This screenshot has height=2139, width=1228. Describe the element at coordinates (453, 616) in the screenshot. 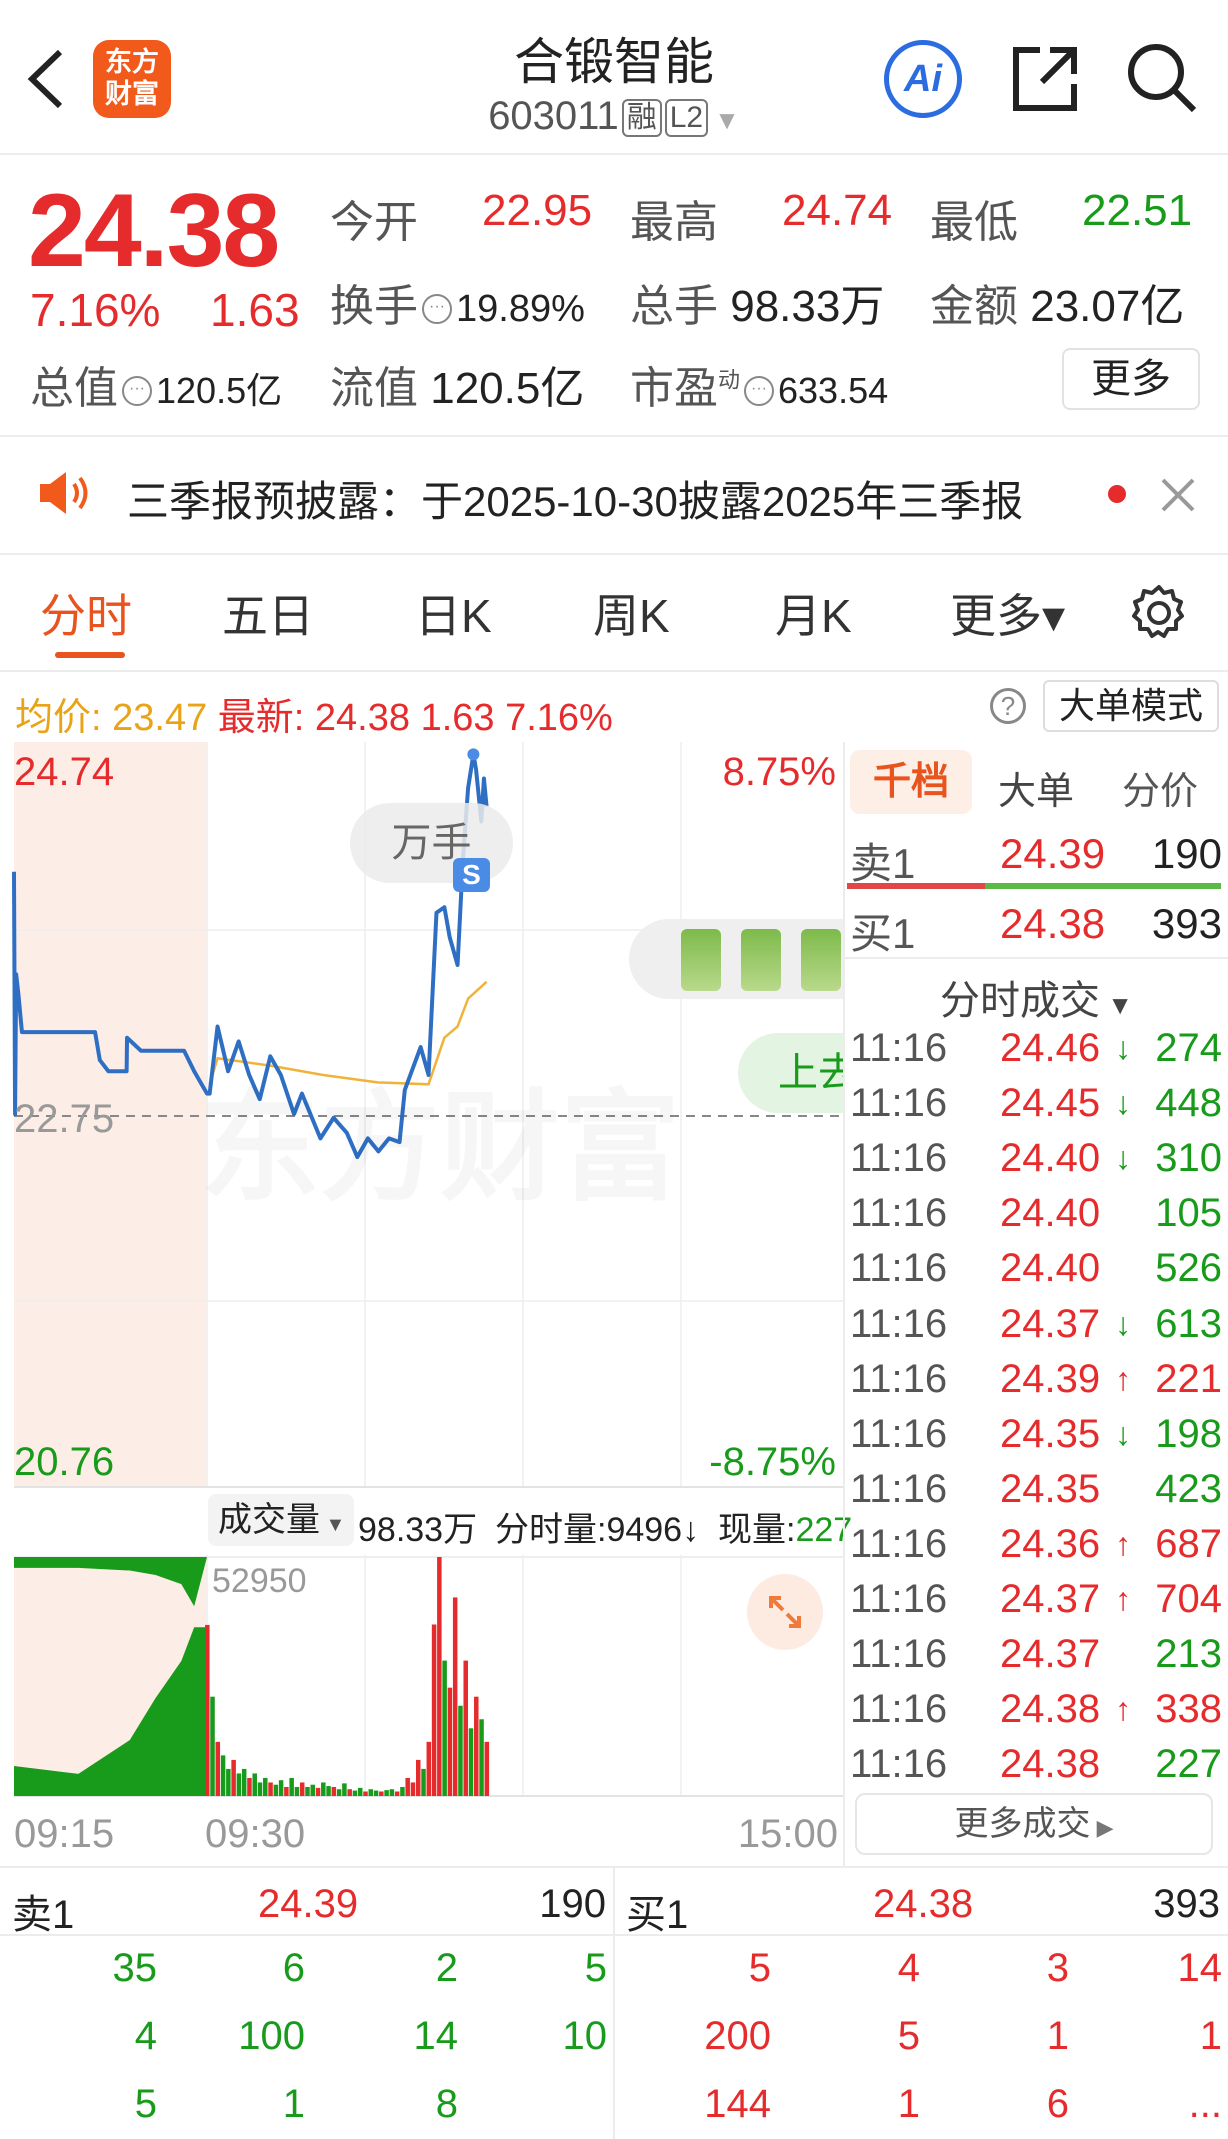

I see `tab-daily-k: 日K` at that location.